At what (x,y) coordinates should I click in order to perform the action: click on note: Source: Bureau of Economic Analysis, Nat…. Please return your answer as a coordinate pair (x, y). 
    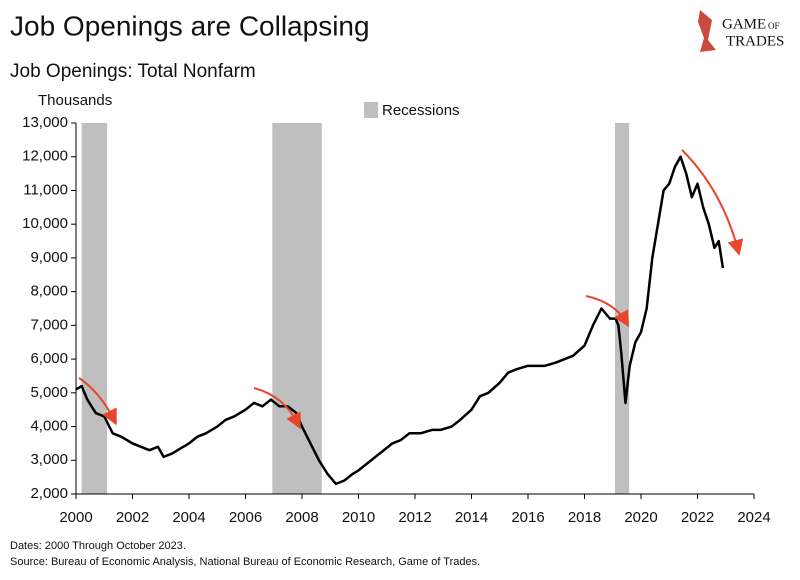
    Looking at the image, I should click on (245, 562).